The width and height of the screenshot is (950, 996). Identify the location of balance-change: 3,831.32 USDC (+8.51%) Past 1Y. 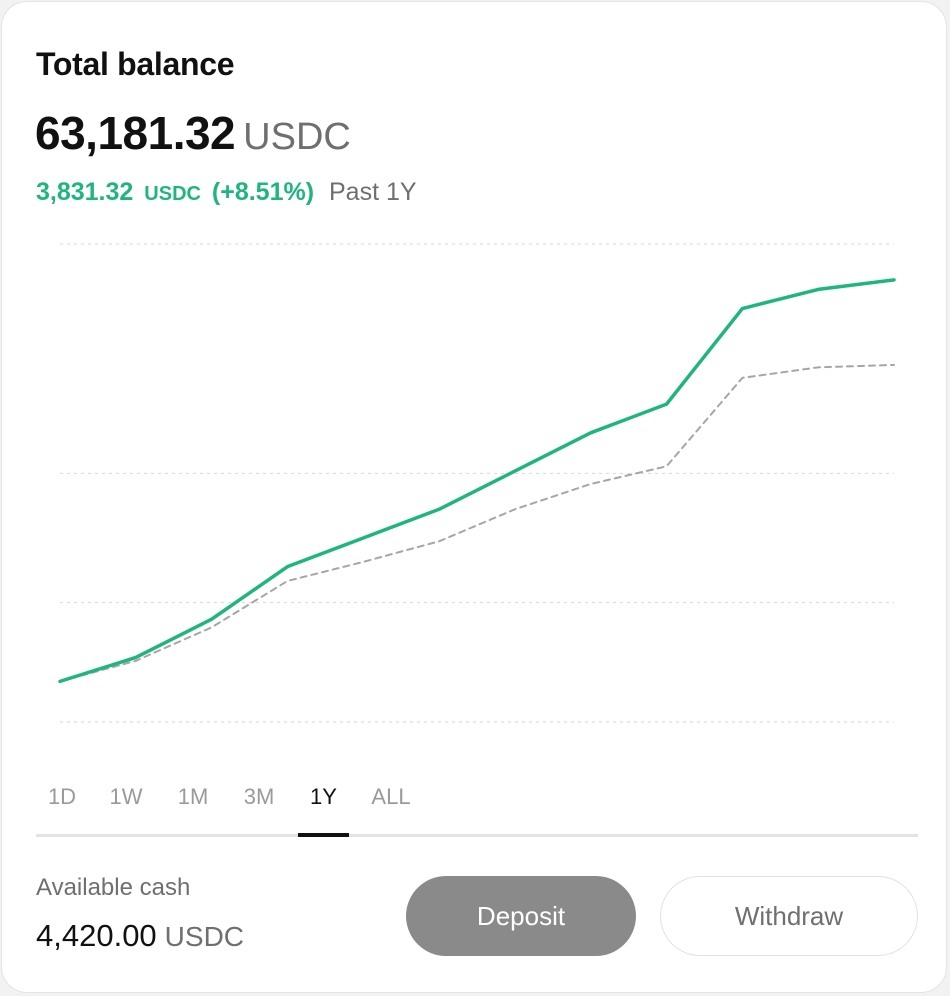
(226, 192).